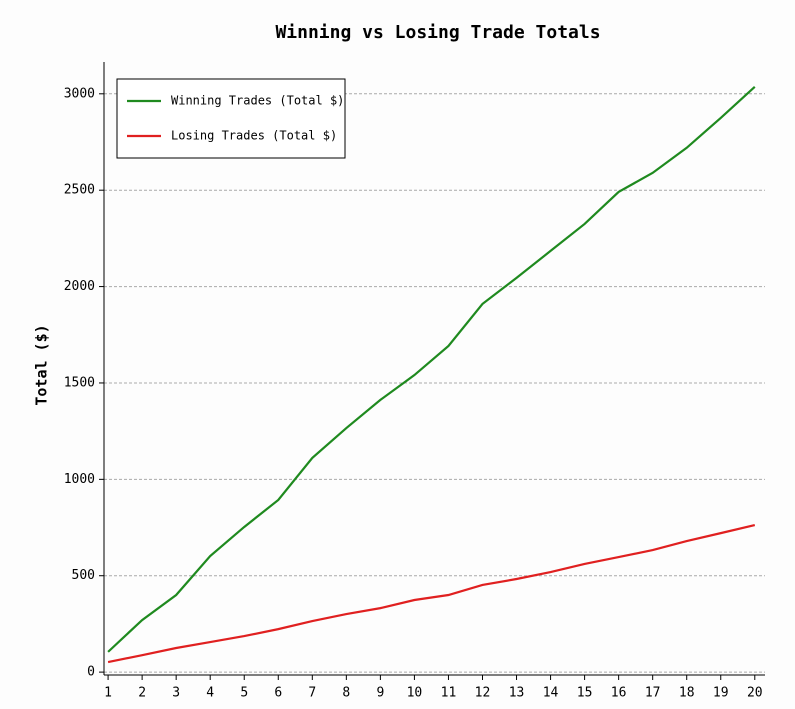 This screenshot has width=795, height=709. What do you see at coordinates (79, 93) in the screenshot?
I see `y-tick-label: 3000` at bounding box center [79, 93].